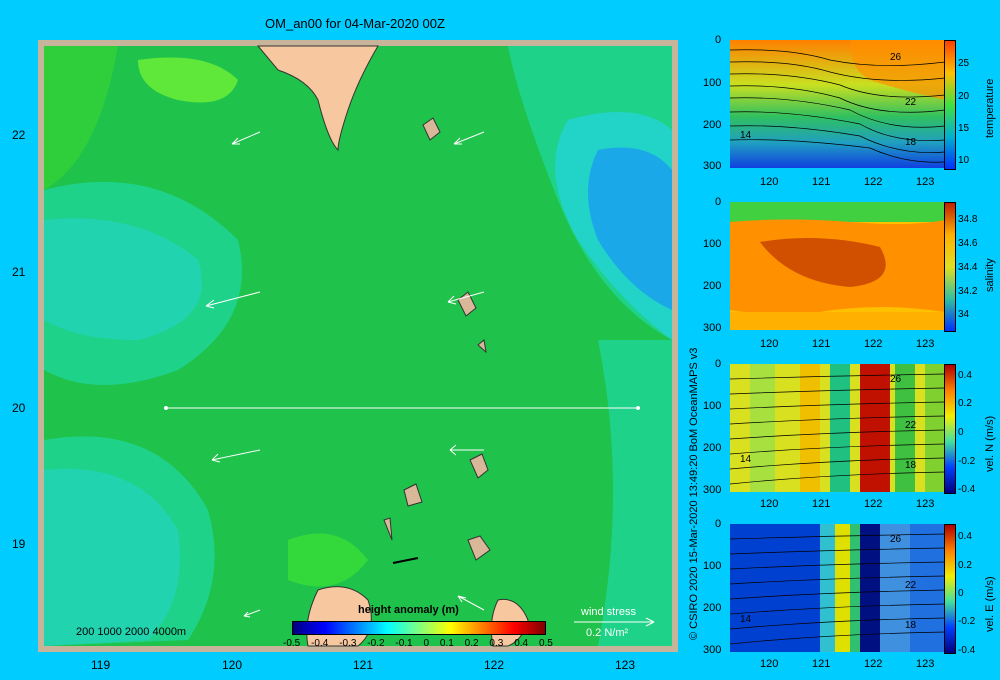 Image resolution: width=1000 pixels, height=680 pixels. Describe the element at coordinates (471, 643) in the screenshot. I see `colorbar-tick: 0.2` at that location.